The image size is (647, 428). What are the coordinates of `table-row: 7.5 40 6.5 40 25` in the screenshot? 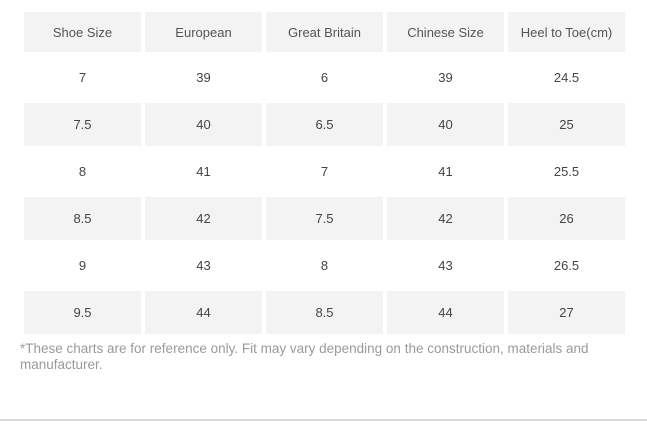 It's located at (324, 124).